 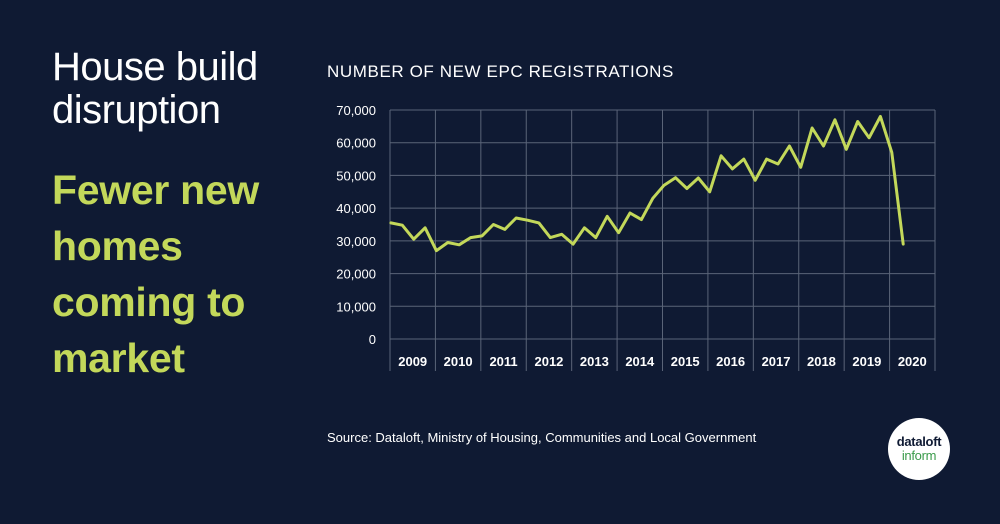 What do you see at coordinates (685, 361) in the screenshot?
I see `x-tick-label: 2015` at bounding box center [685, 361].